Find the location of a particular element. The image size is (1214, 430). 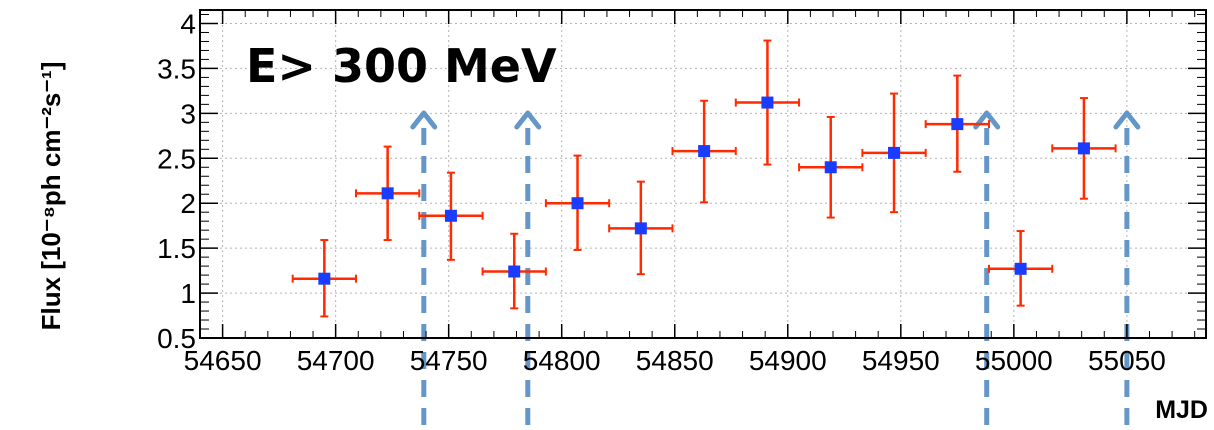

x-tick-label: 54800 is located at coordinates (562, 360).